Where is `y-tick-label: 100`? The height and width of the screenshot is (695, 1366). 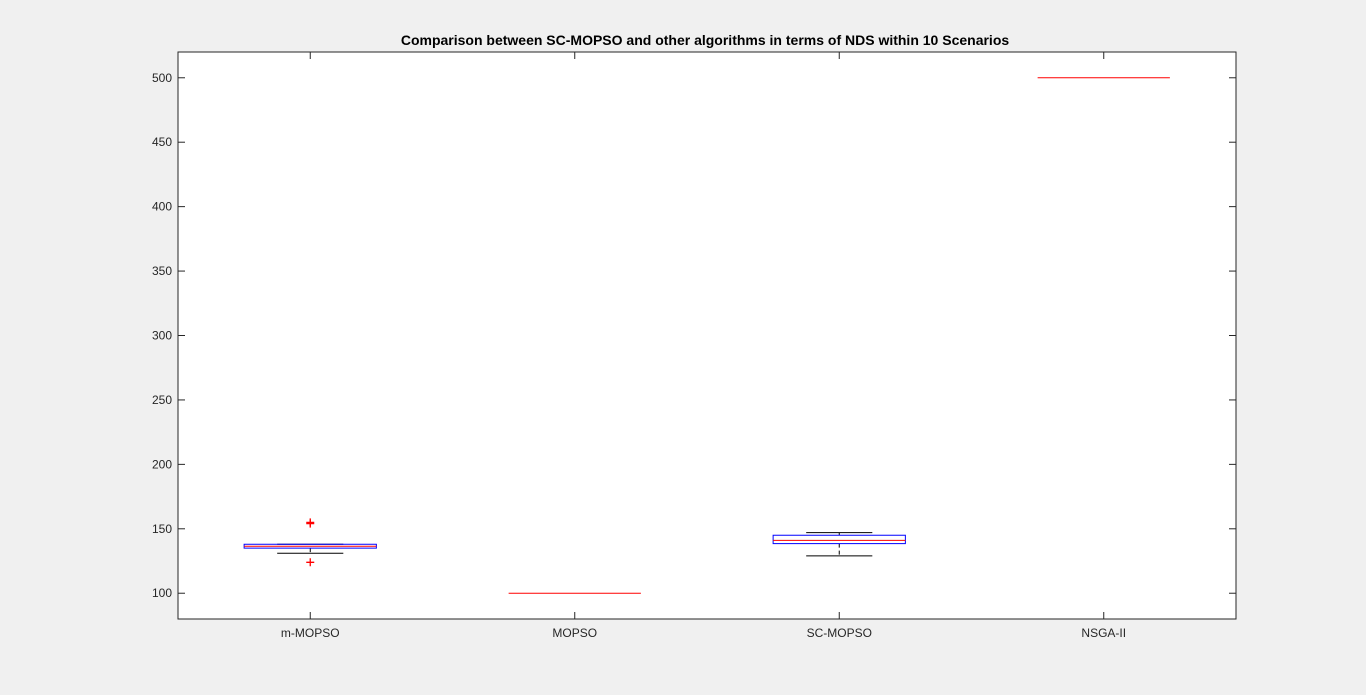
y-tick-label: 100 is located at coordinates (162, 593).